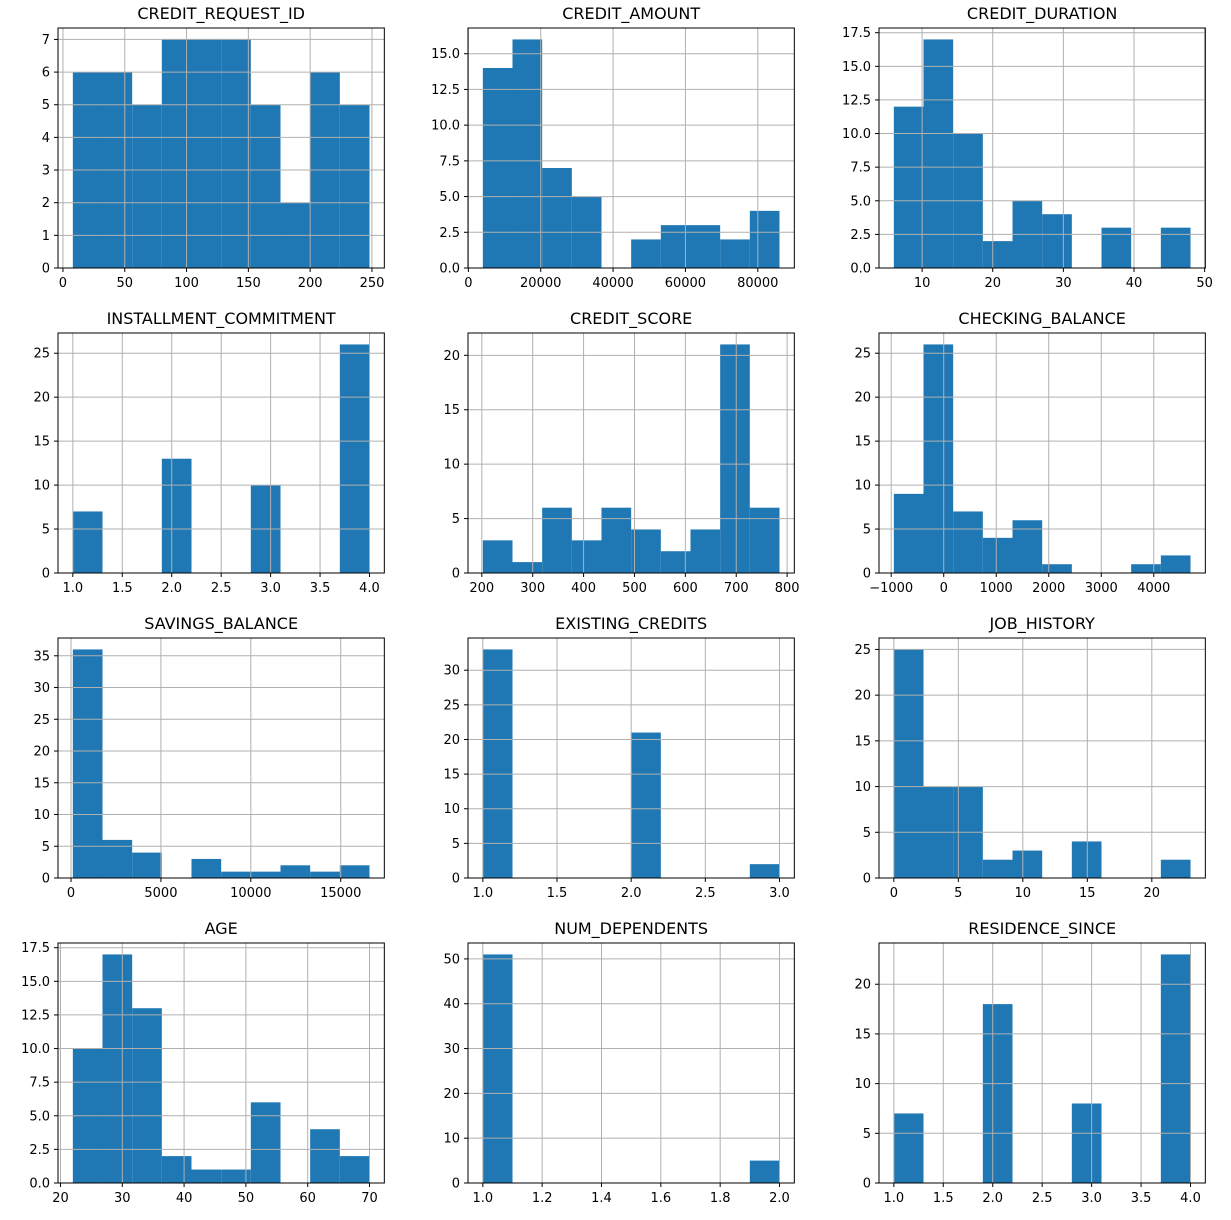  I want to click on chart-title: CHECKING_BALANCE, so click(1041, 319).